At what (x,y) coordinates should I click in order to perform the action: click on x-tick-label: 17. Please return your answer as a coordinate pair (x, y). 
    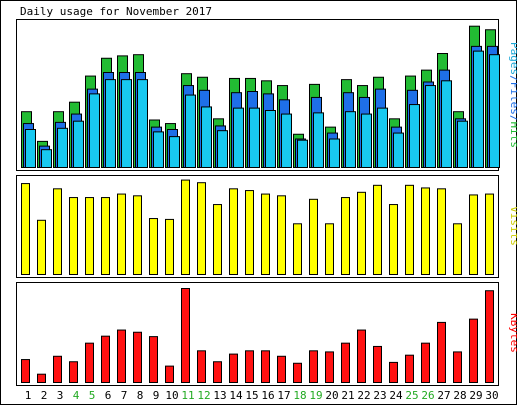
    Looking at the image, I should click on (283, 395).